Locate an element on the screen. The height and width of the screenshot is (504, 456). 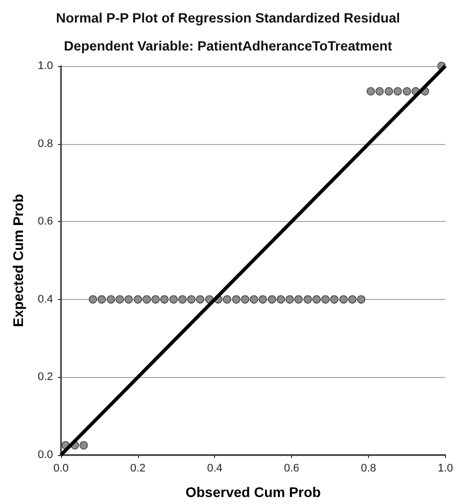
x-tick-label: 1.0 is located at coordinates (446, 468).